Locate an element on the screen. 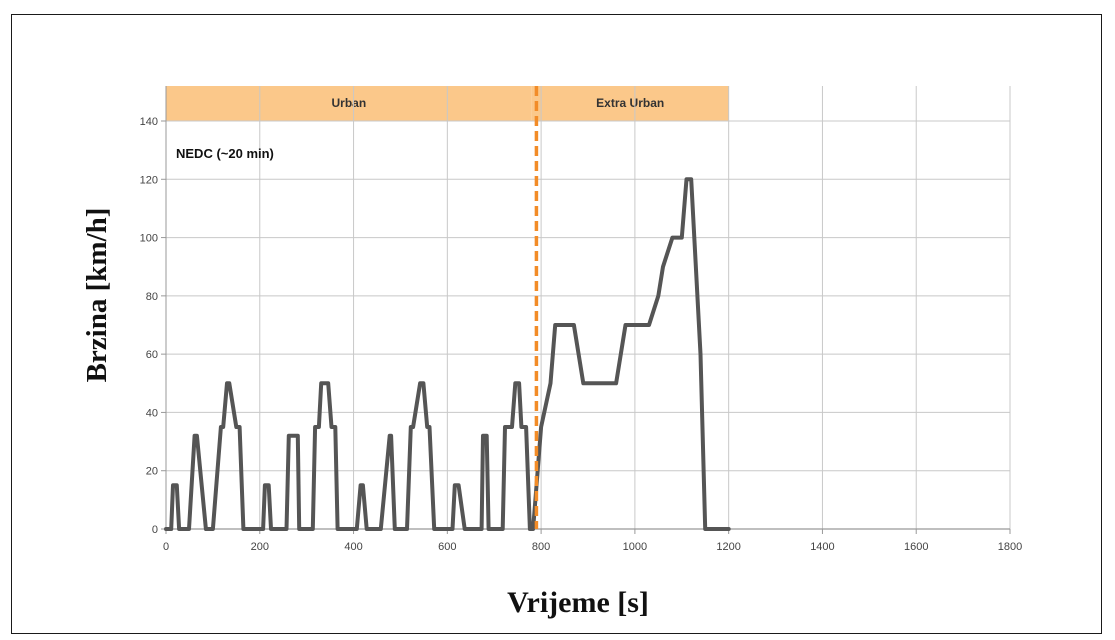 Image resolution: width=1115 pixels, height=640 pixels. x-tick-label-800: 800 is located at coordinates (541, 547).